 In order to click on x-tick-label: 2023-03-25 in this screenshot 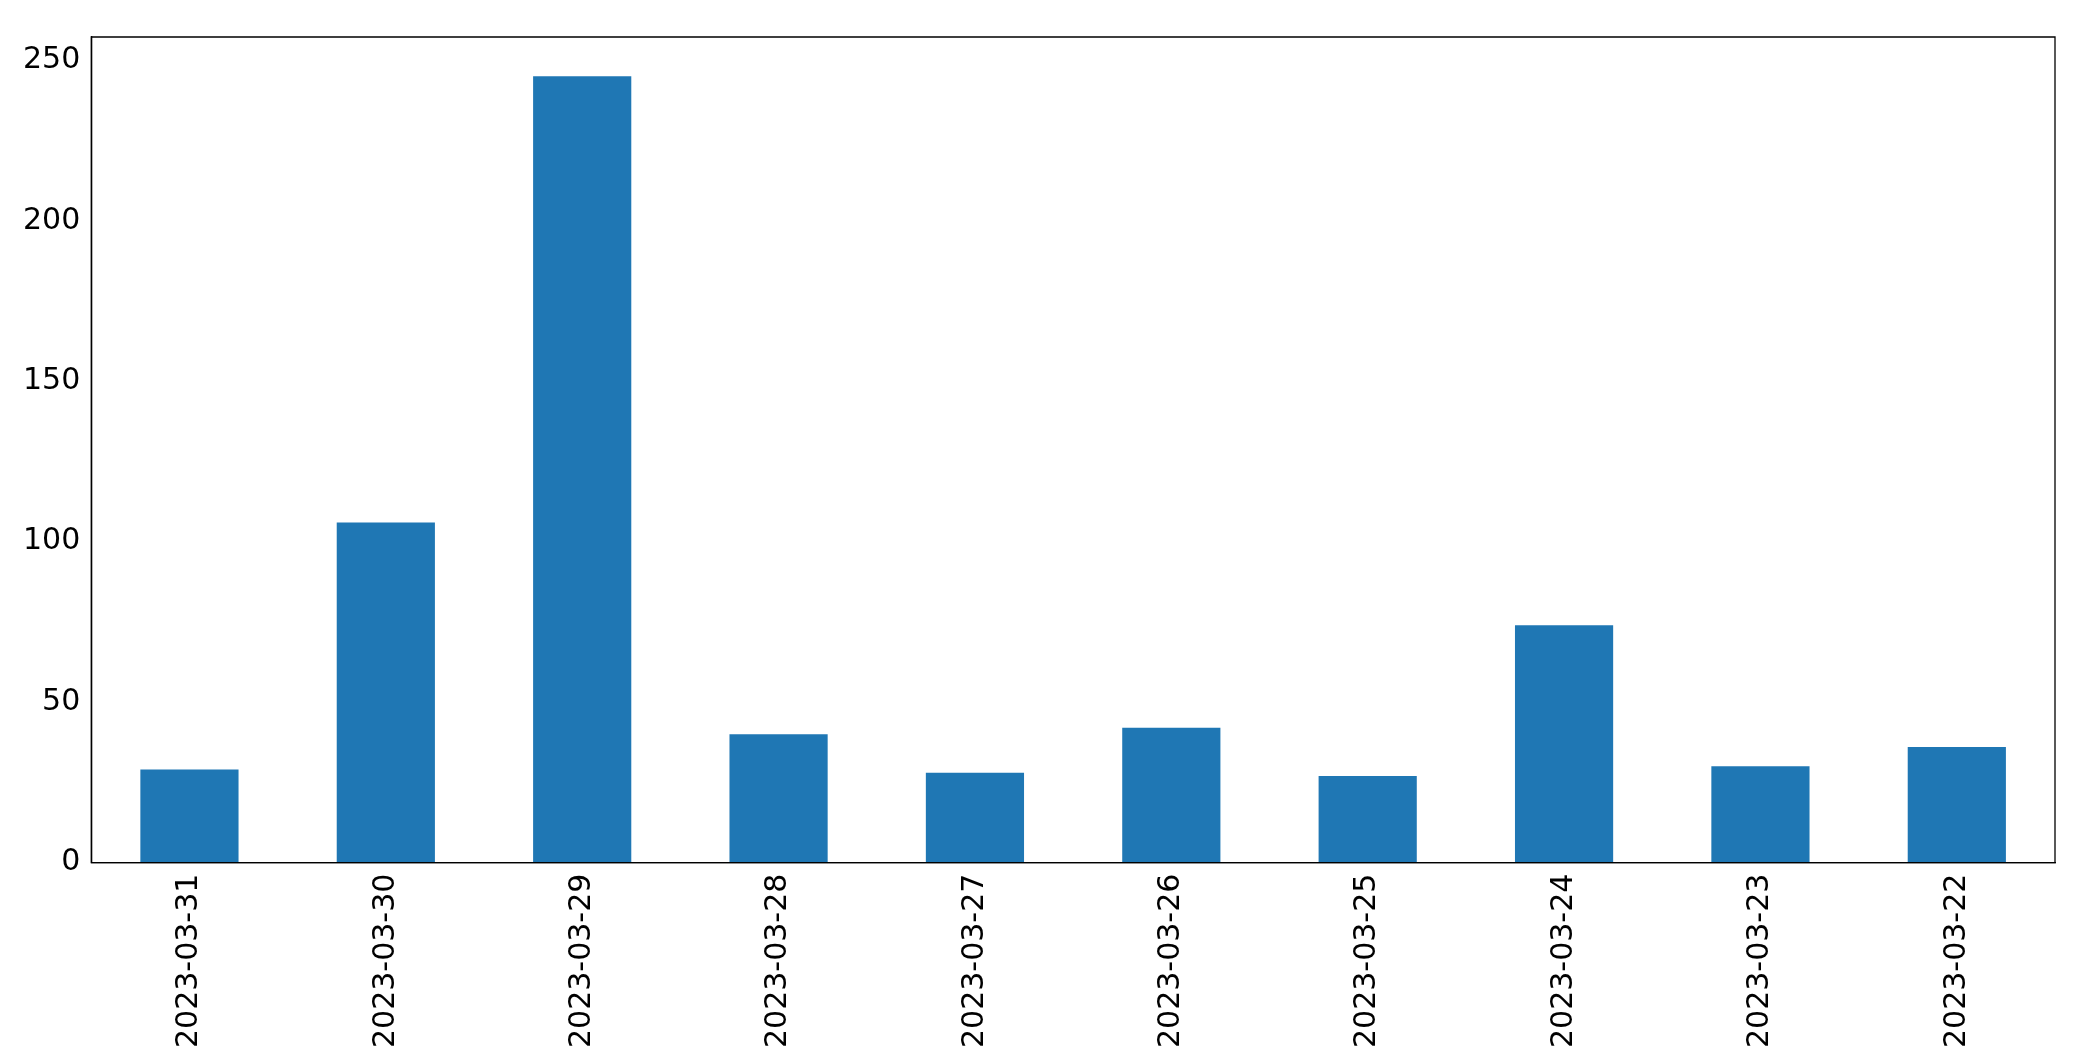, I will do `click(1365, 961)`.